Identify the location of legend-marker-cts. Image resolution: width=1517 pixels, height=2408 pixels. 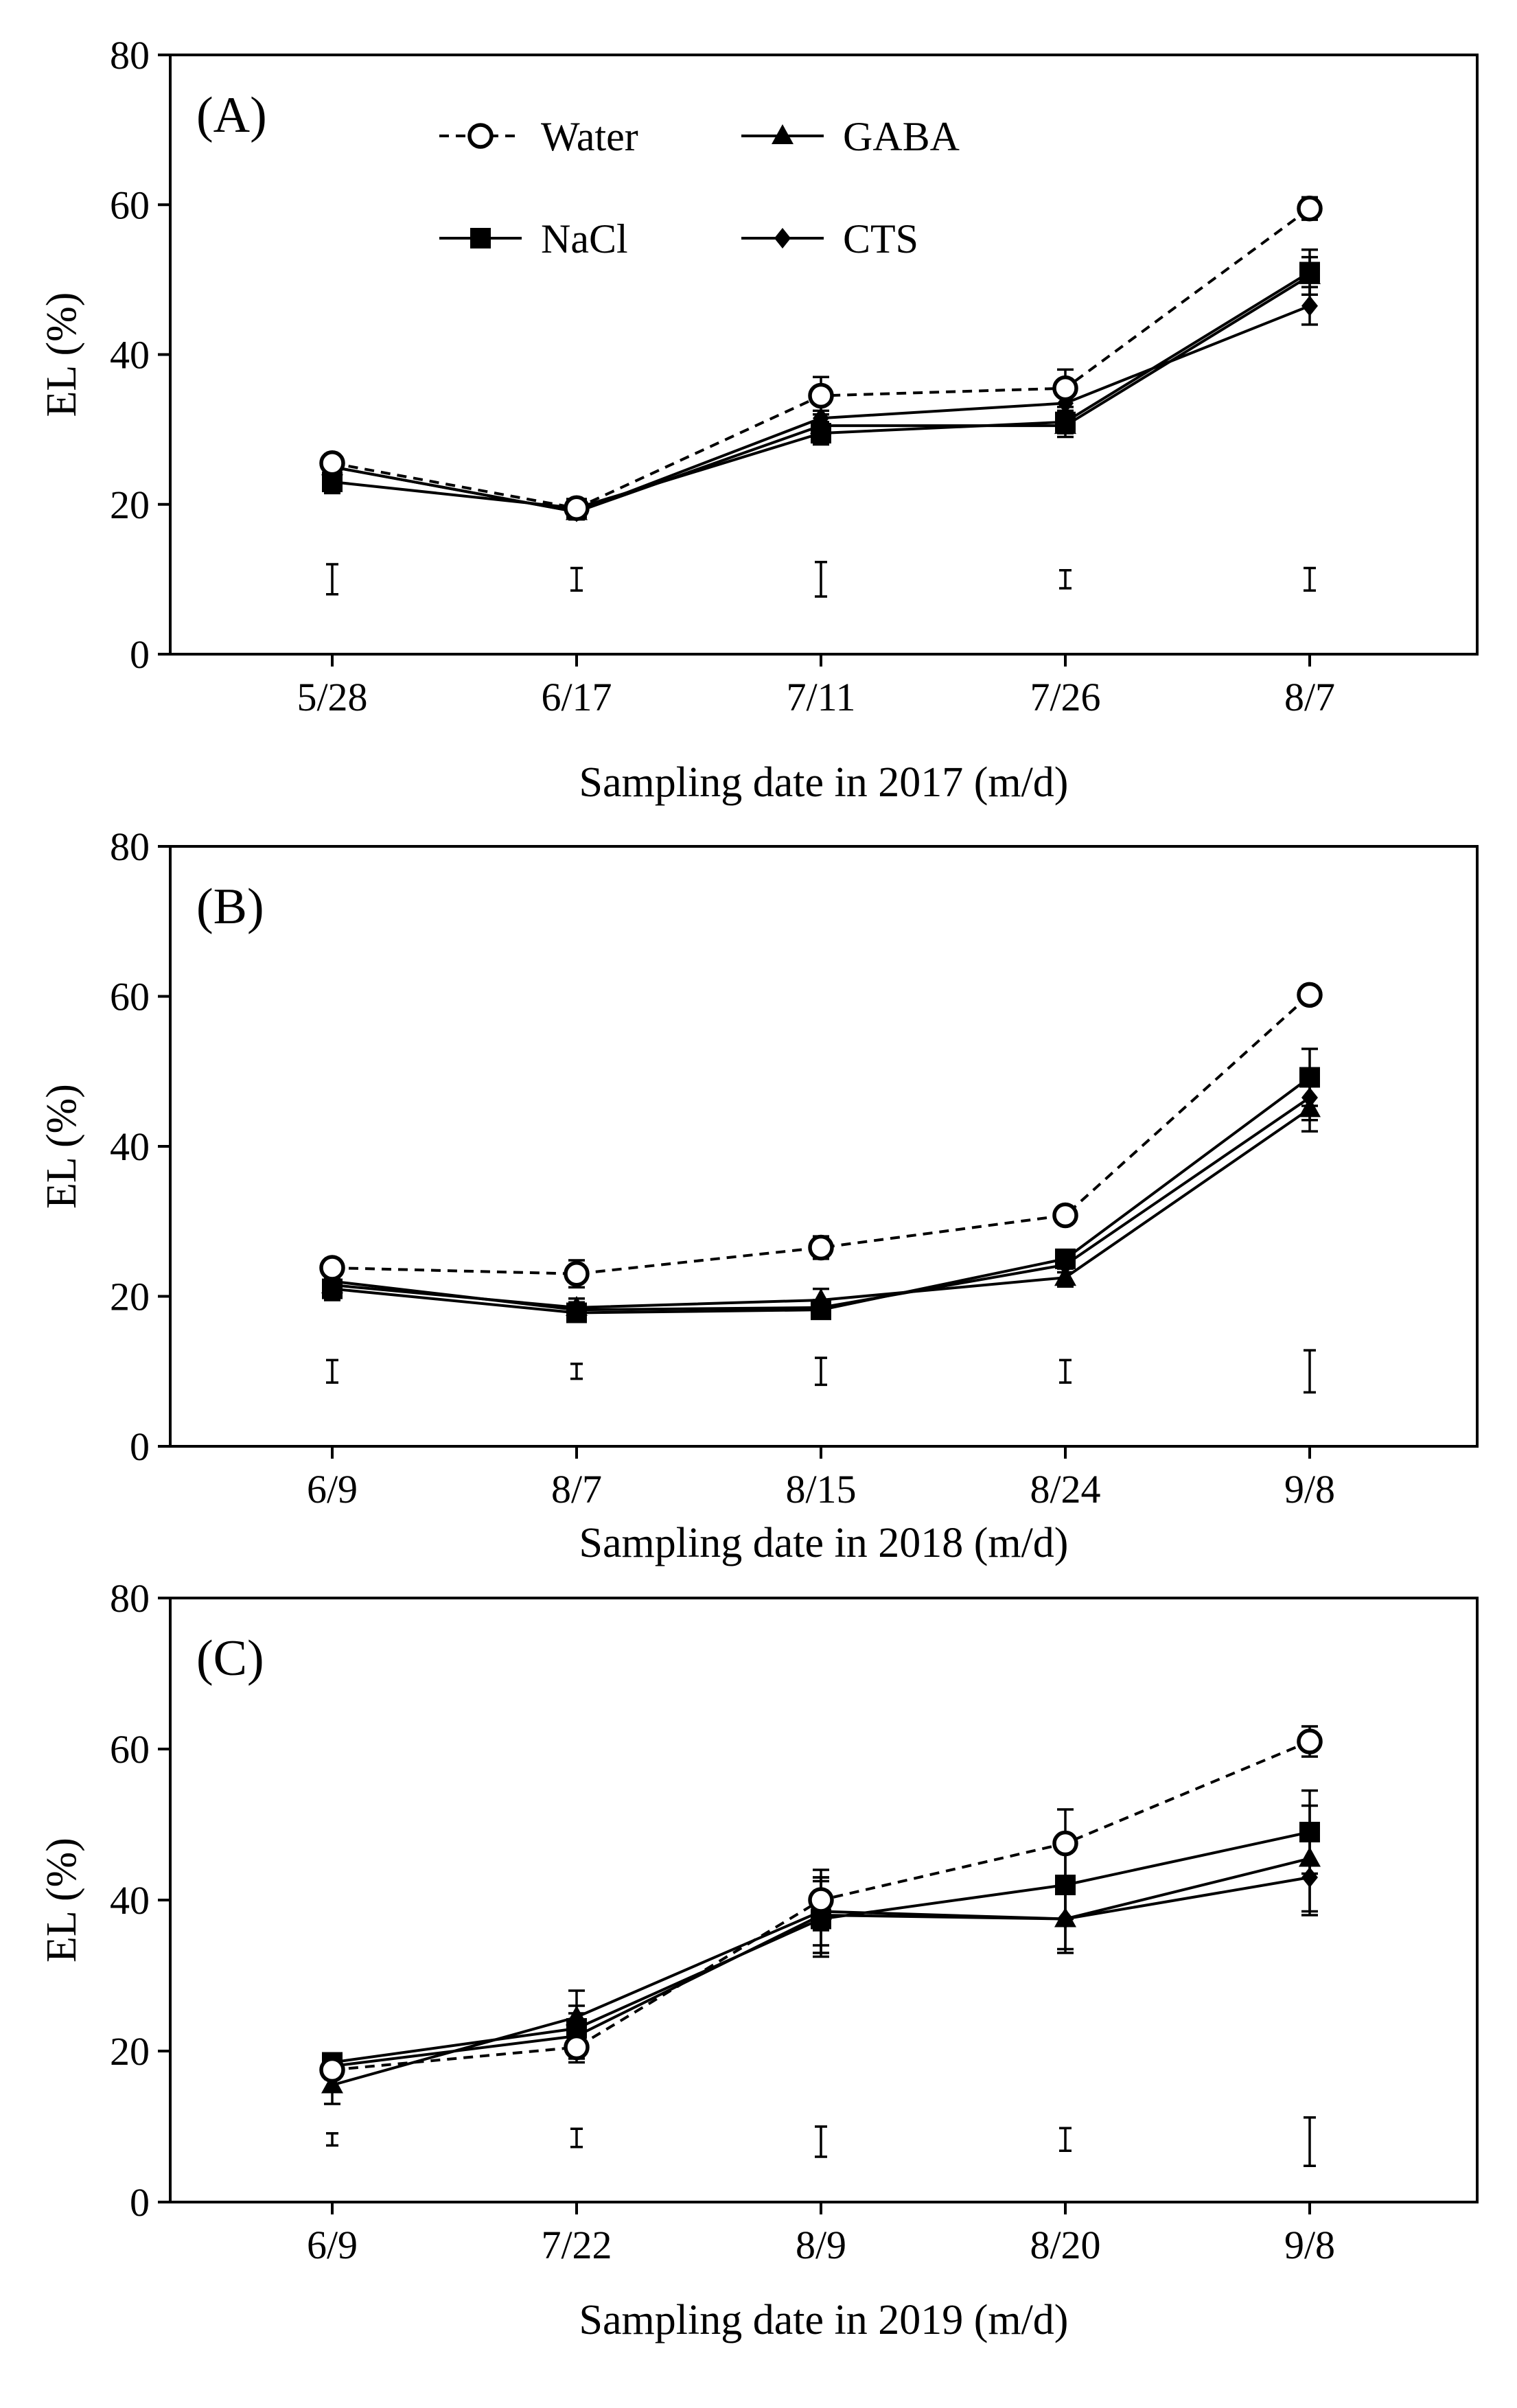
(783, 238).